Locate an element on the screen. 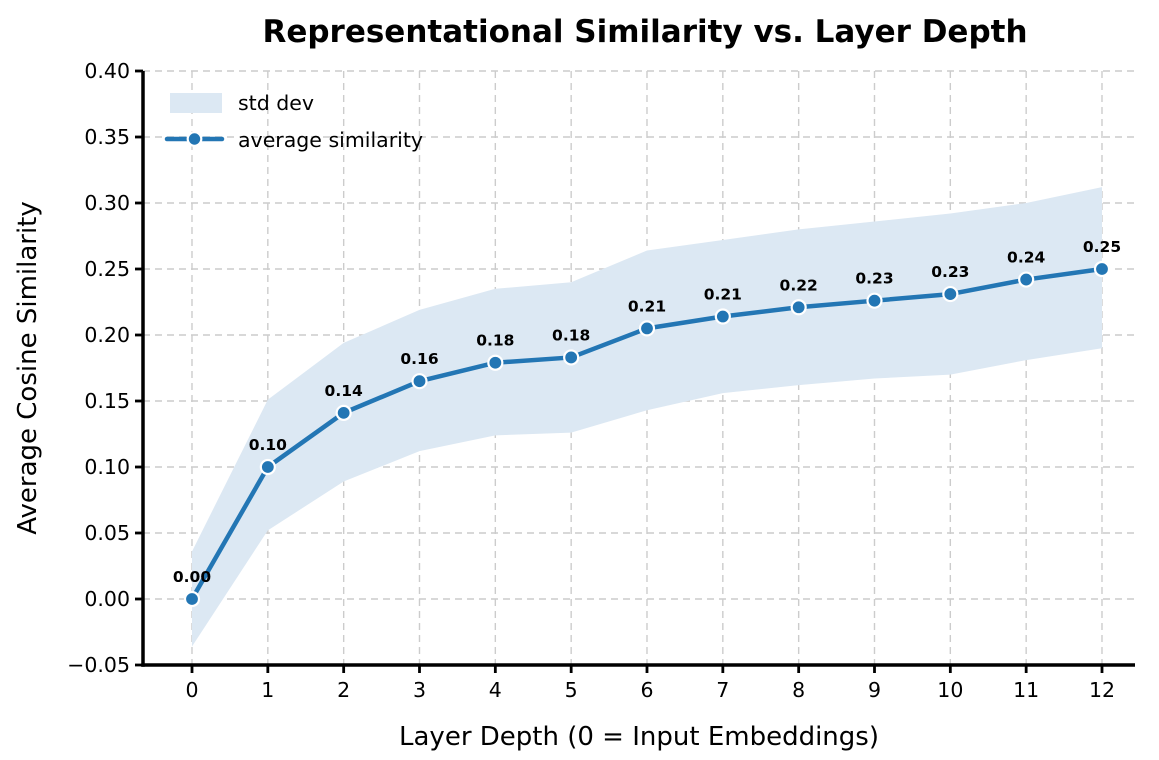 This screenshot has height=760, width=1159. x-tick-label: 4 is located at coordinates (495, 690).